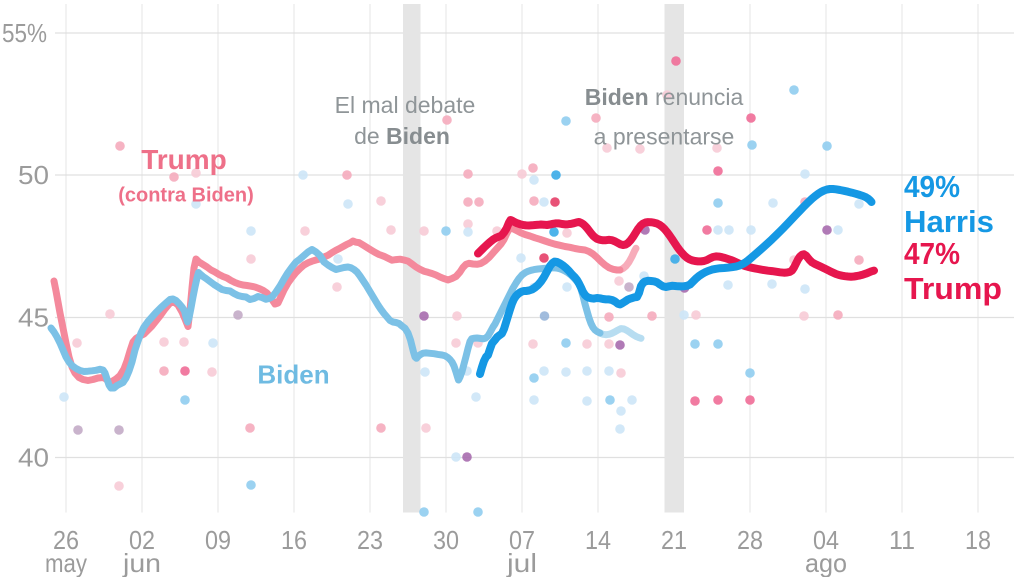 The height and width of the screenshot is (582, 1024). I want to click on svg-text: 02, so click(142, 540).